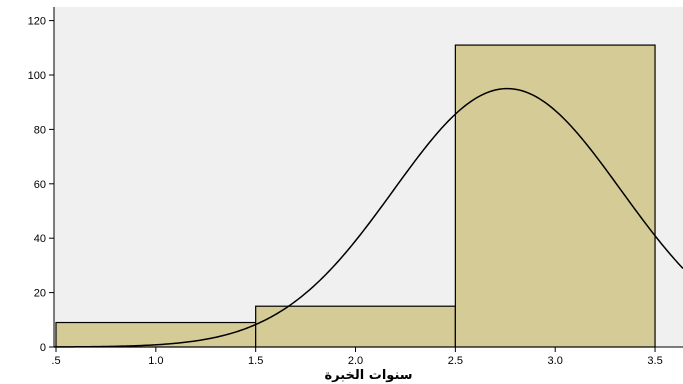  What do you see at coordinates (455, 361) in the screenshot?
I see `x-tick-label: 2.5` at bounding box center [455, 361].